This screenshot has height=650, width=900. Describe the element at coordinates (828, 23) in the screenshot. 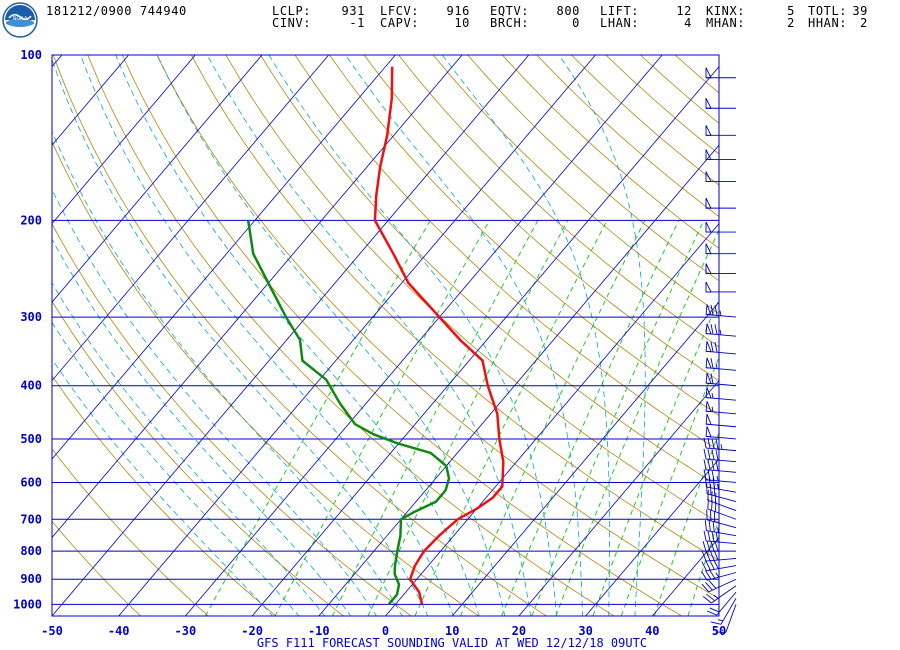

I see `index-label: HHAN:` at that location.